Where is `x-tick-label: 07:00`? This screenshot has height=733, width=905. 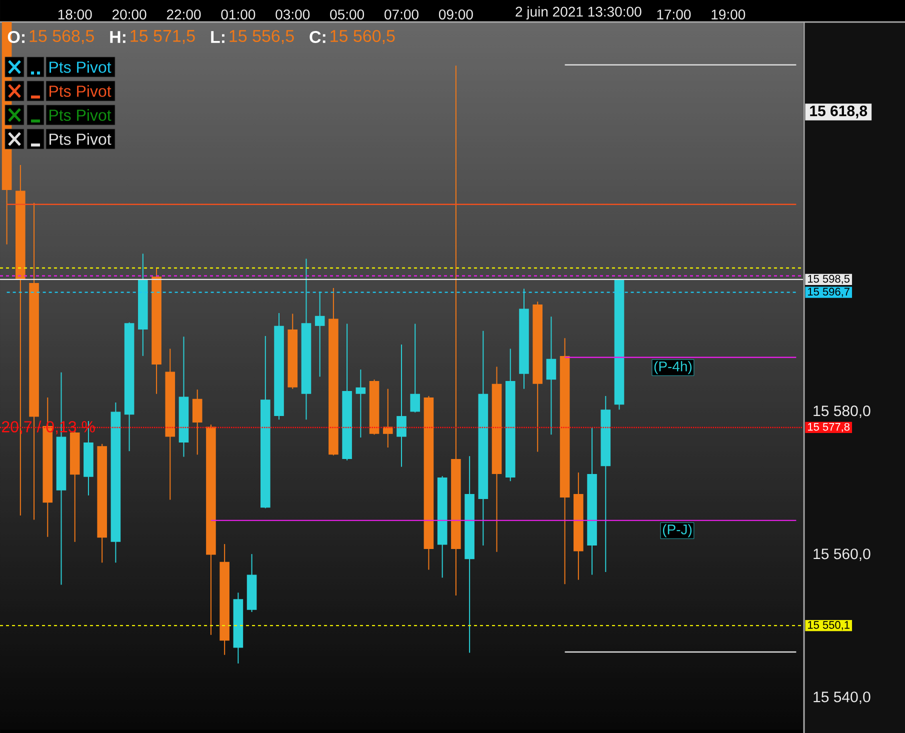
x-tick-label: 07:00 is located at coordinates (401, 15).